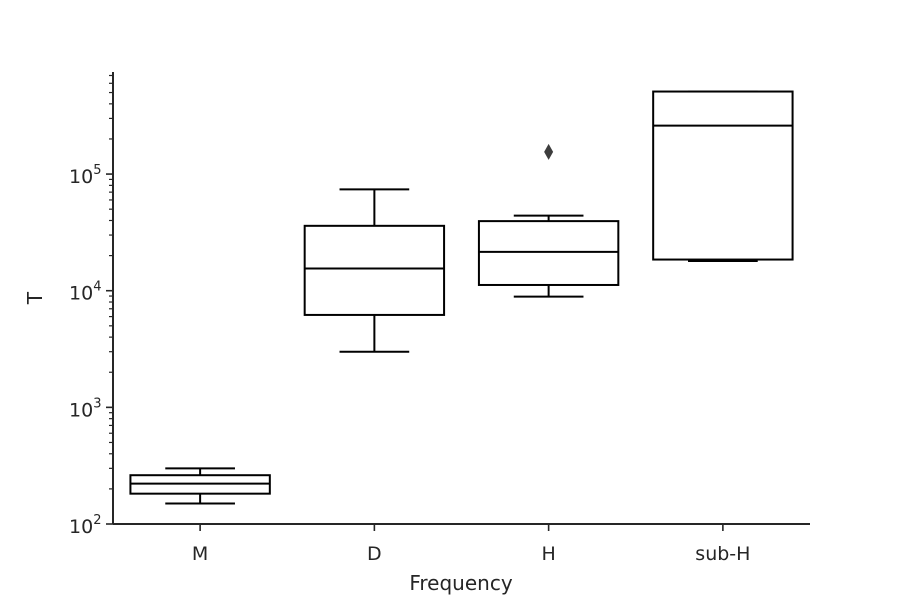  I want to click on x-tick-label: sub-H, so click(722, 554).